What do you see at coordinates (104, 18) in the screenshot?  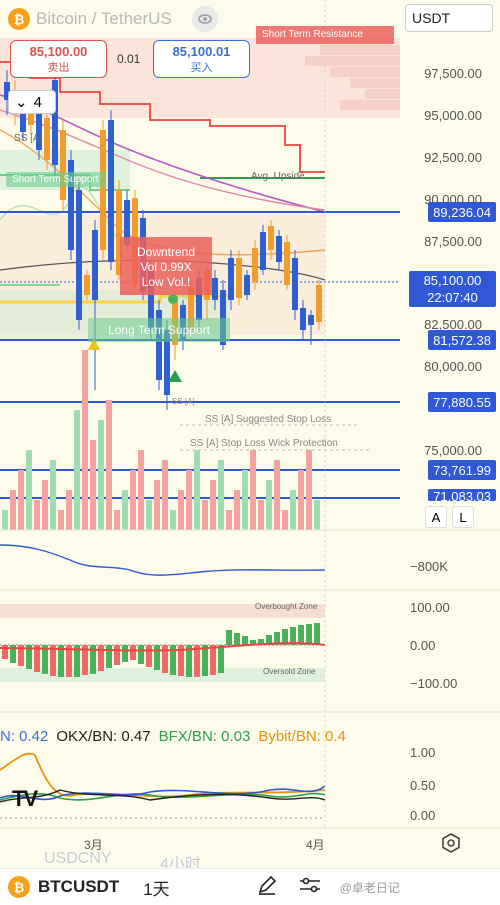 I see `pair-title: Bitcoin / TetherUS` at bounding box center [104, 18].